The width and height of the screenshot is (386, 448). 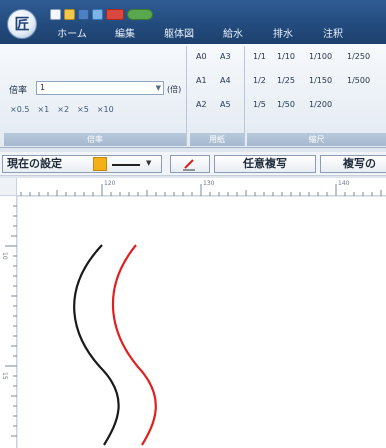 What do you see at coordinates (225, 56) in the screenshot?
I see `paper-a3-button: A3` at bounding box center [225, 56].